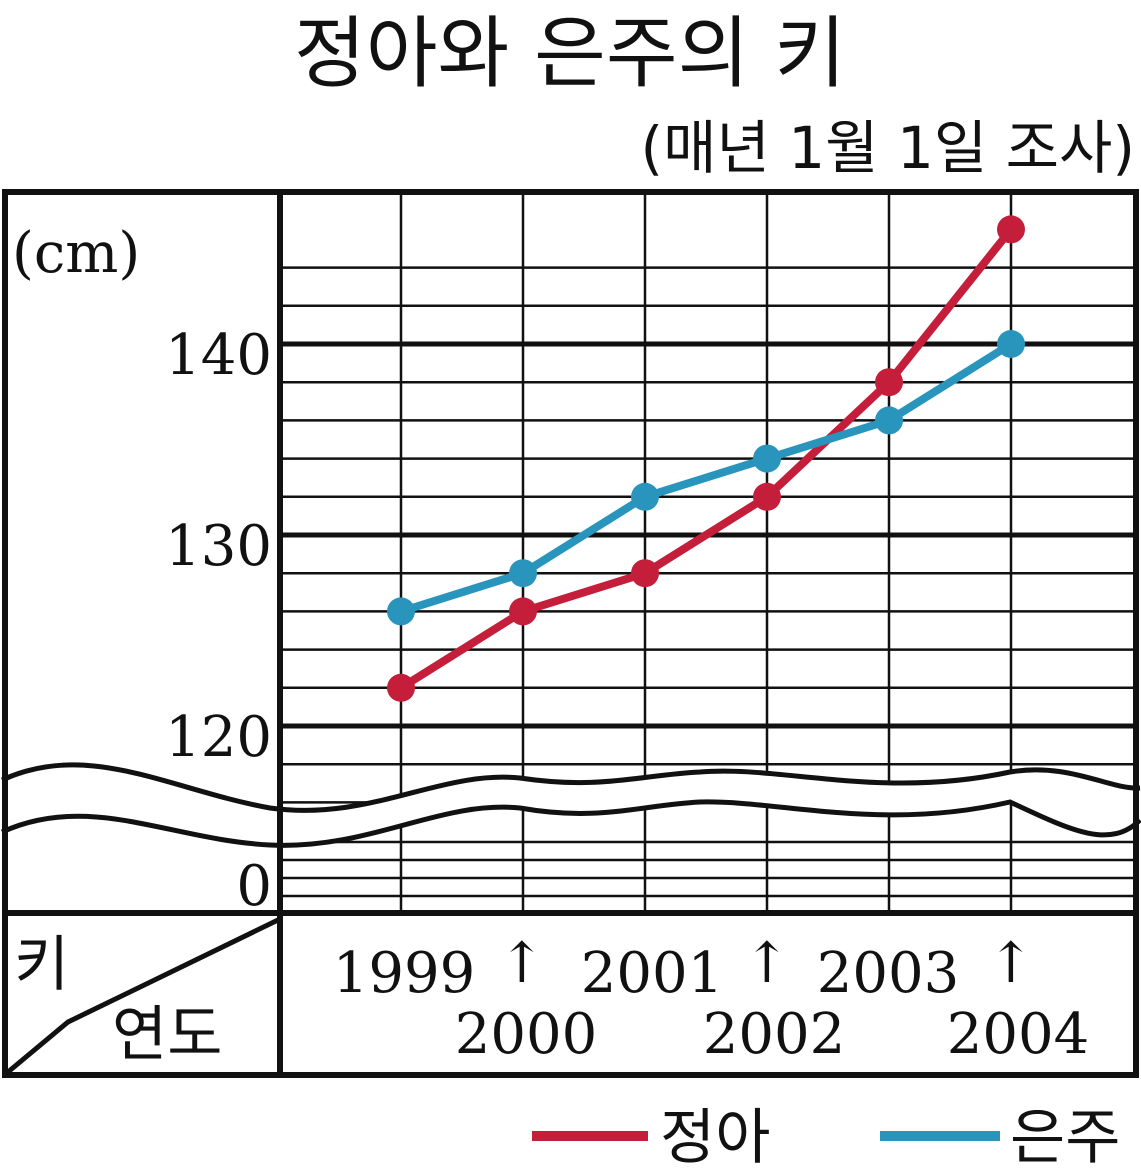  What do you see at coordinates (254, 886) in the screenshot?
I see `y-tick-0: 0` at bounding box center [254, 886].